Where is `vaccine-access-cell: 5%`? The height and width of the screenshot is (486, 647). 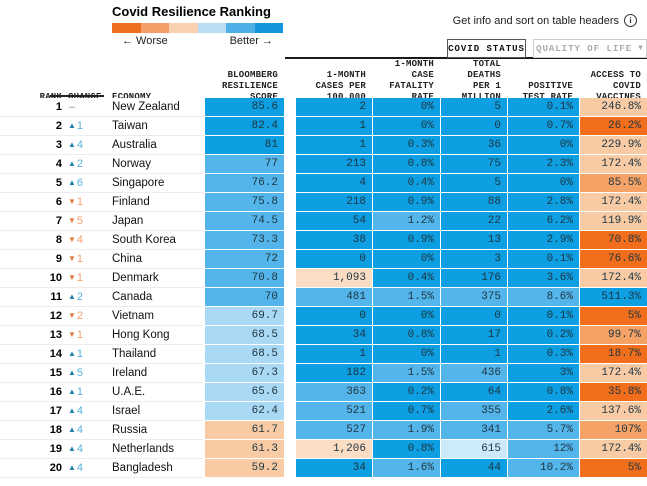 vaccine-access-cell: 5% is located at coordinates (613, 468).